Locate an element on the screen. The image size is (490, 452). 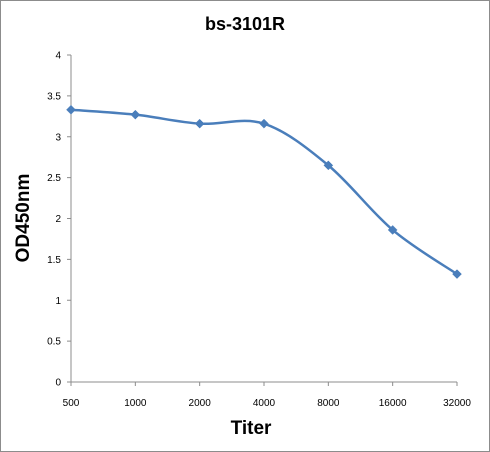
x-tick-label: 4000 is located at coordinates (264, 403).